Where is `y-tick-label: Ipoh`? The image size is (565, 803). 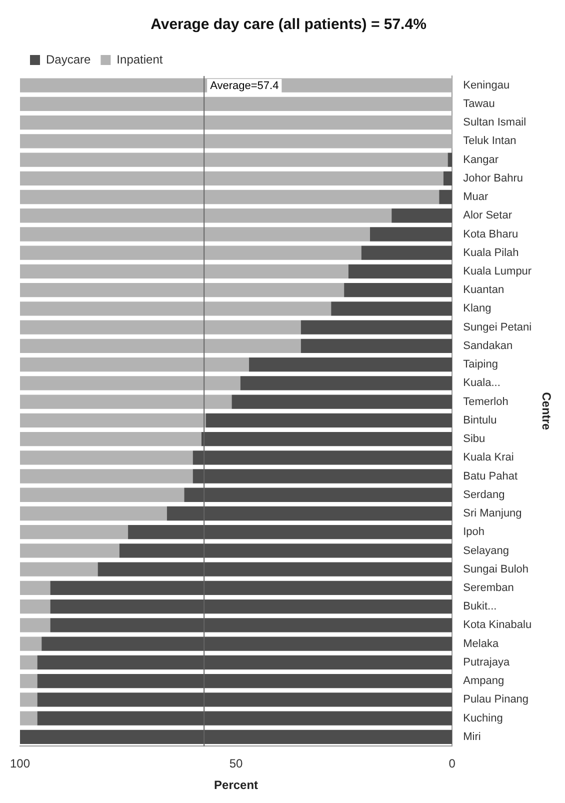 y-tick-label: Ipoh is located at coordinates (474, 532).